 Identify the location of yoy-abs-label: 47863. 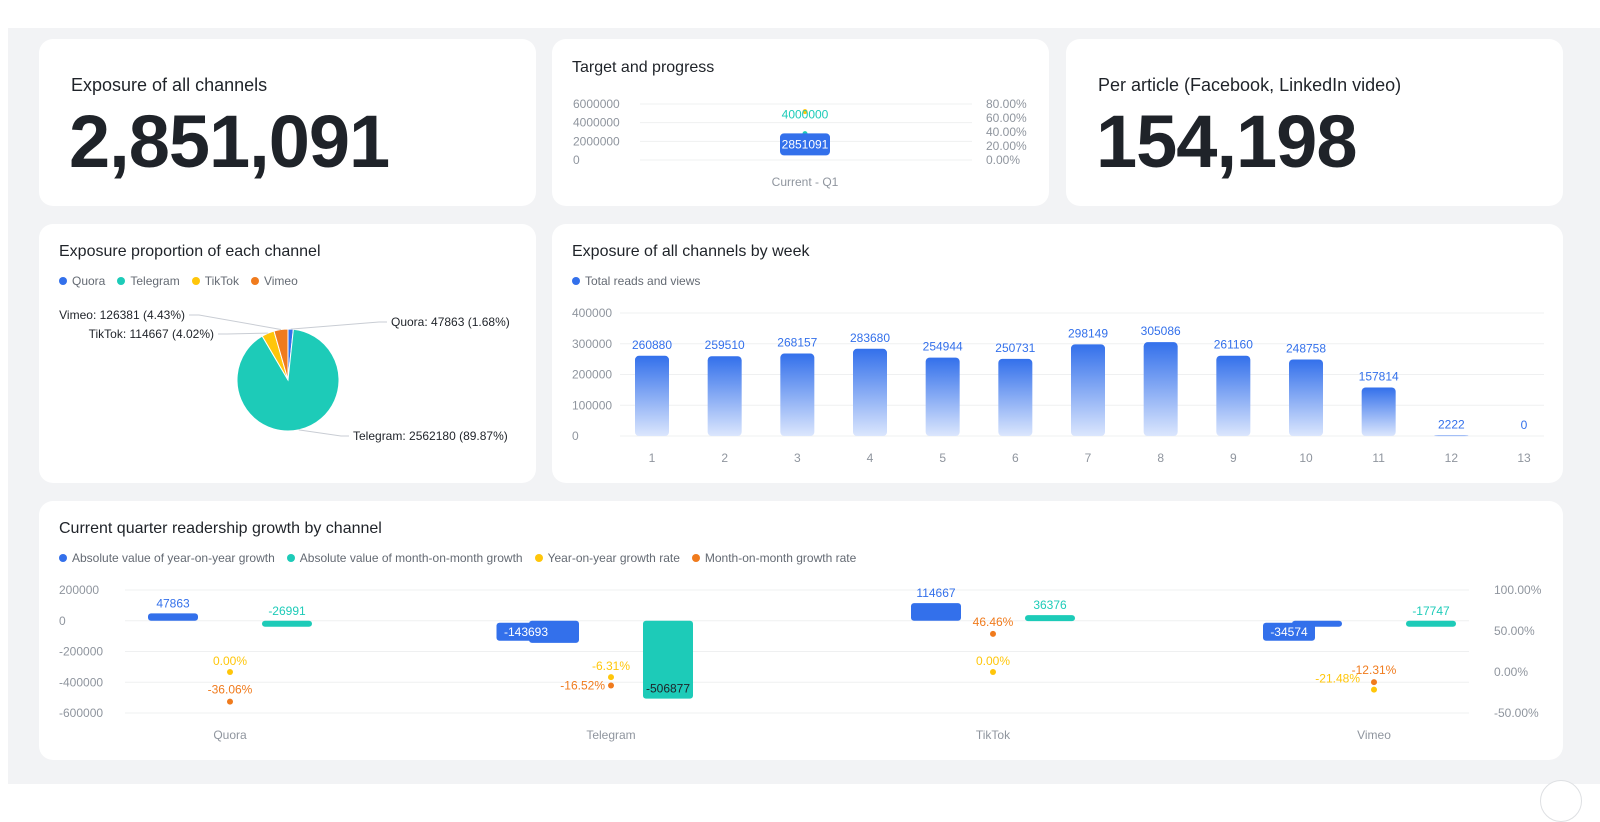
(173, 603).